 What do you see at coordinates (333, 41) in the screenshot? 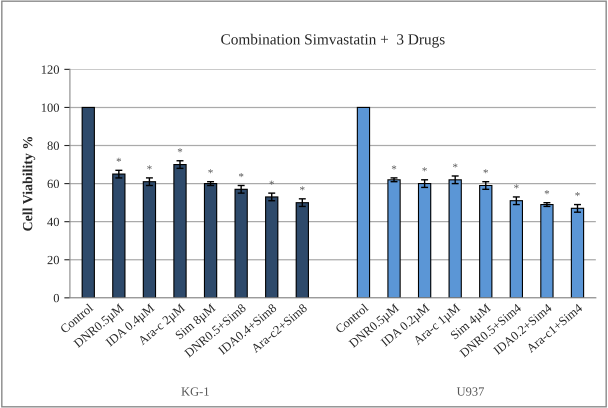
I see `chart-title: Combination Simvastatin + 3 Drugs` at bounding box center [333, 41].